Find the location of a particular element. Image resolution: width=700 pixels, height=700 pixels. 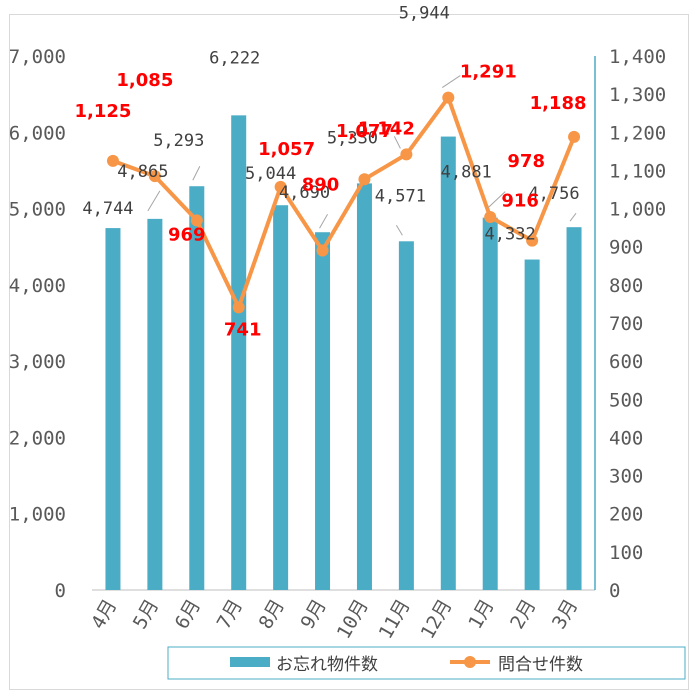

line-data-label: 969 is located at coordinates (187, 234).